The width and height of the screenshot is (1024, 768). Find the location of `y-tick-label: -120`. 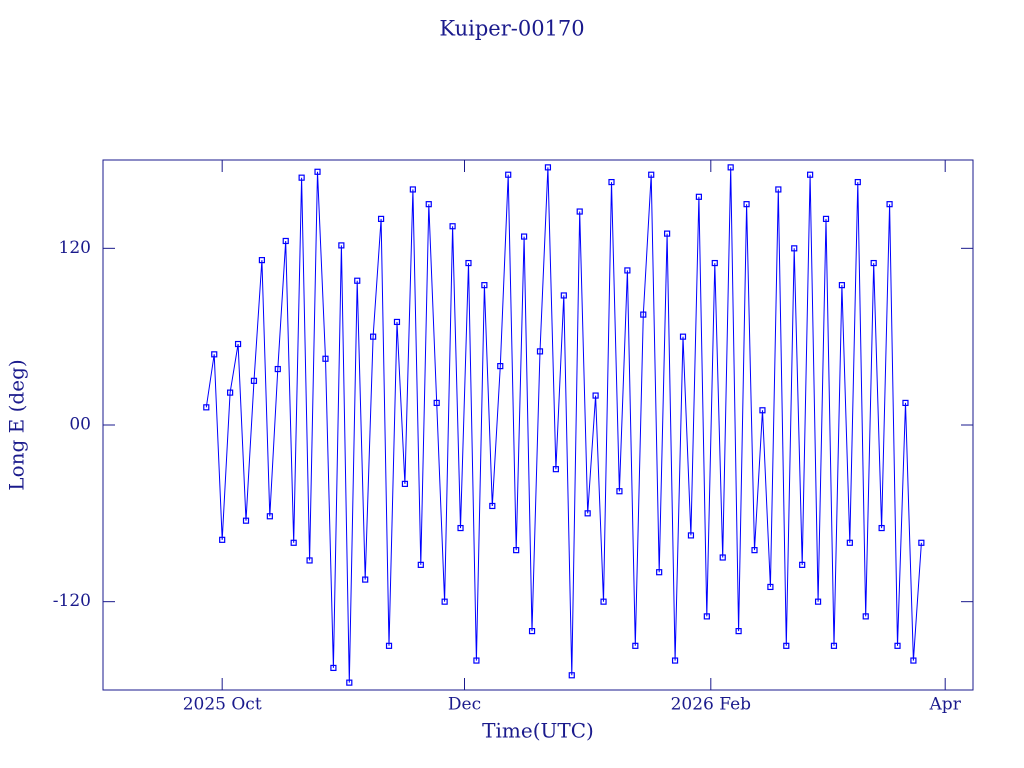

y-tick-label: -120 is located at coordinates (72, 601).